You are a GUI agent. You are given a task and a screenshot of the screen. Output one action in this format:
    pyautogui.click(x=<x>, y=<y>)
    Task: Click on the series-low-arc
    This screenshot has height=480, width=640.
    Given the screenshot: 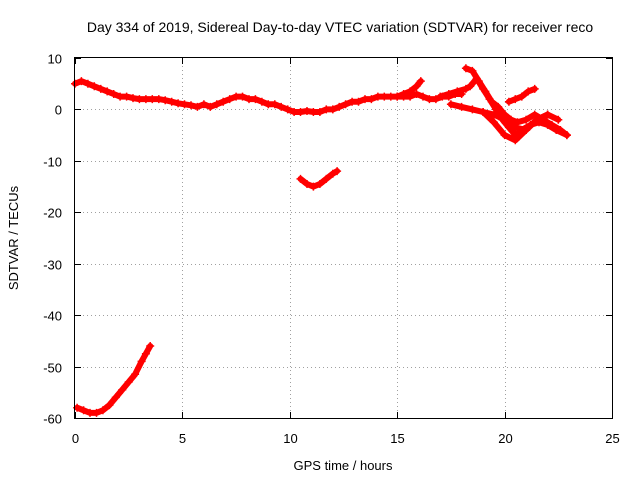 What is the action you would take?
    pyautogui.click(x=114, y=379)
    